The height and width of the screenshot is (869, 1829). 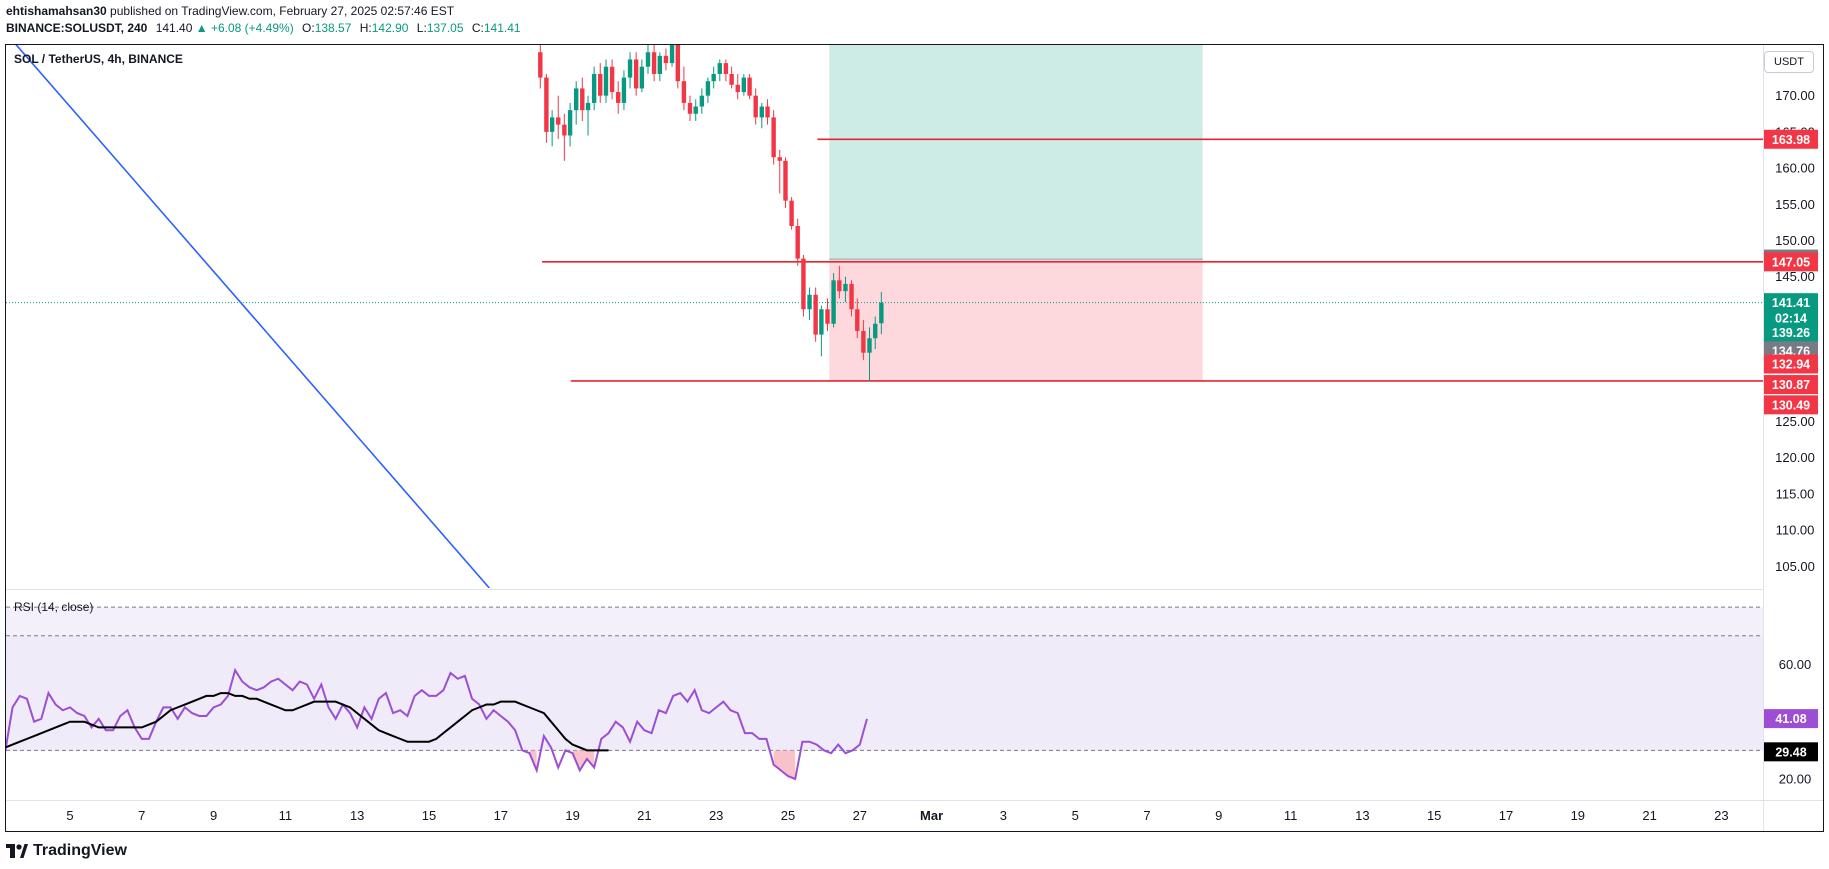 What do you see at coordinates (1789, 62) in the screenshot?
I see `currency-button: USDT` at bounding box center [1789, 62].